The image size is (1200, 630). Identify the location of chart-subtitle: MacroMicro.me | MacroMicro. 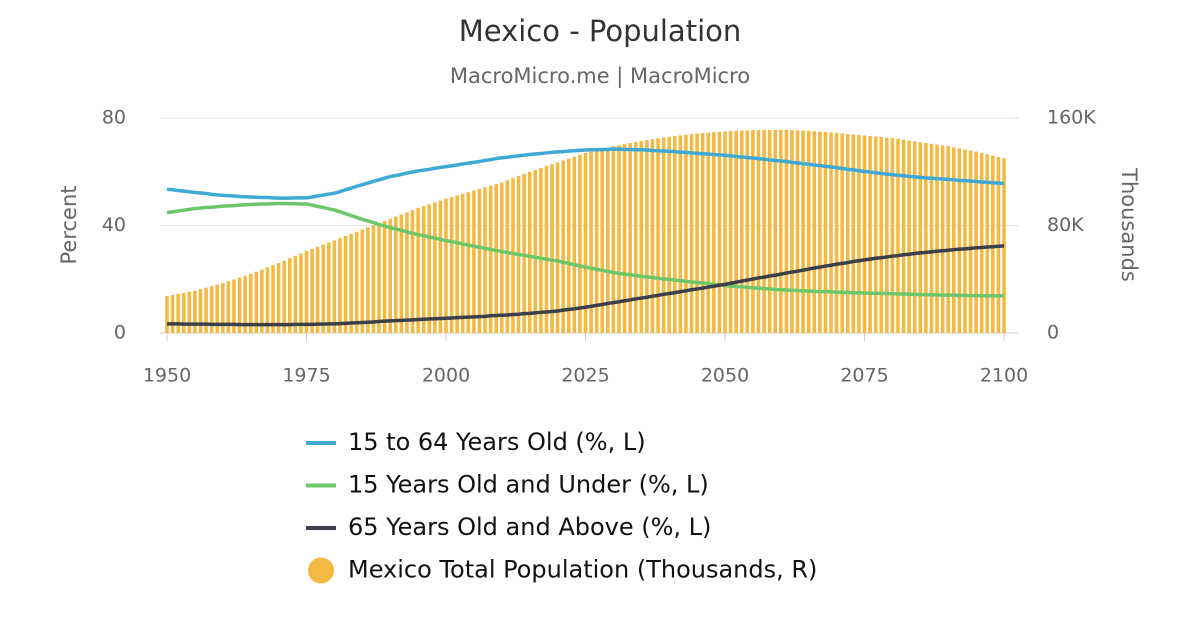
(600, 76).